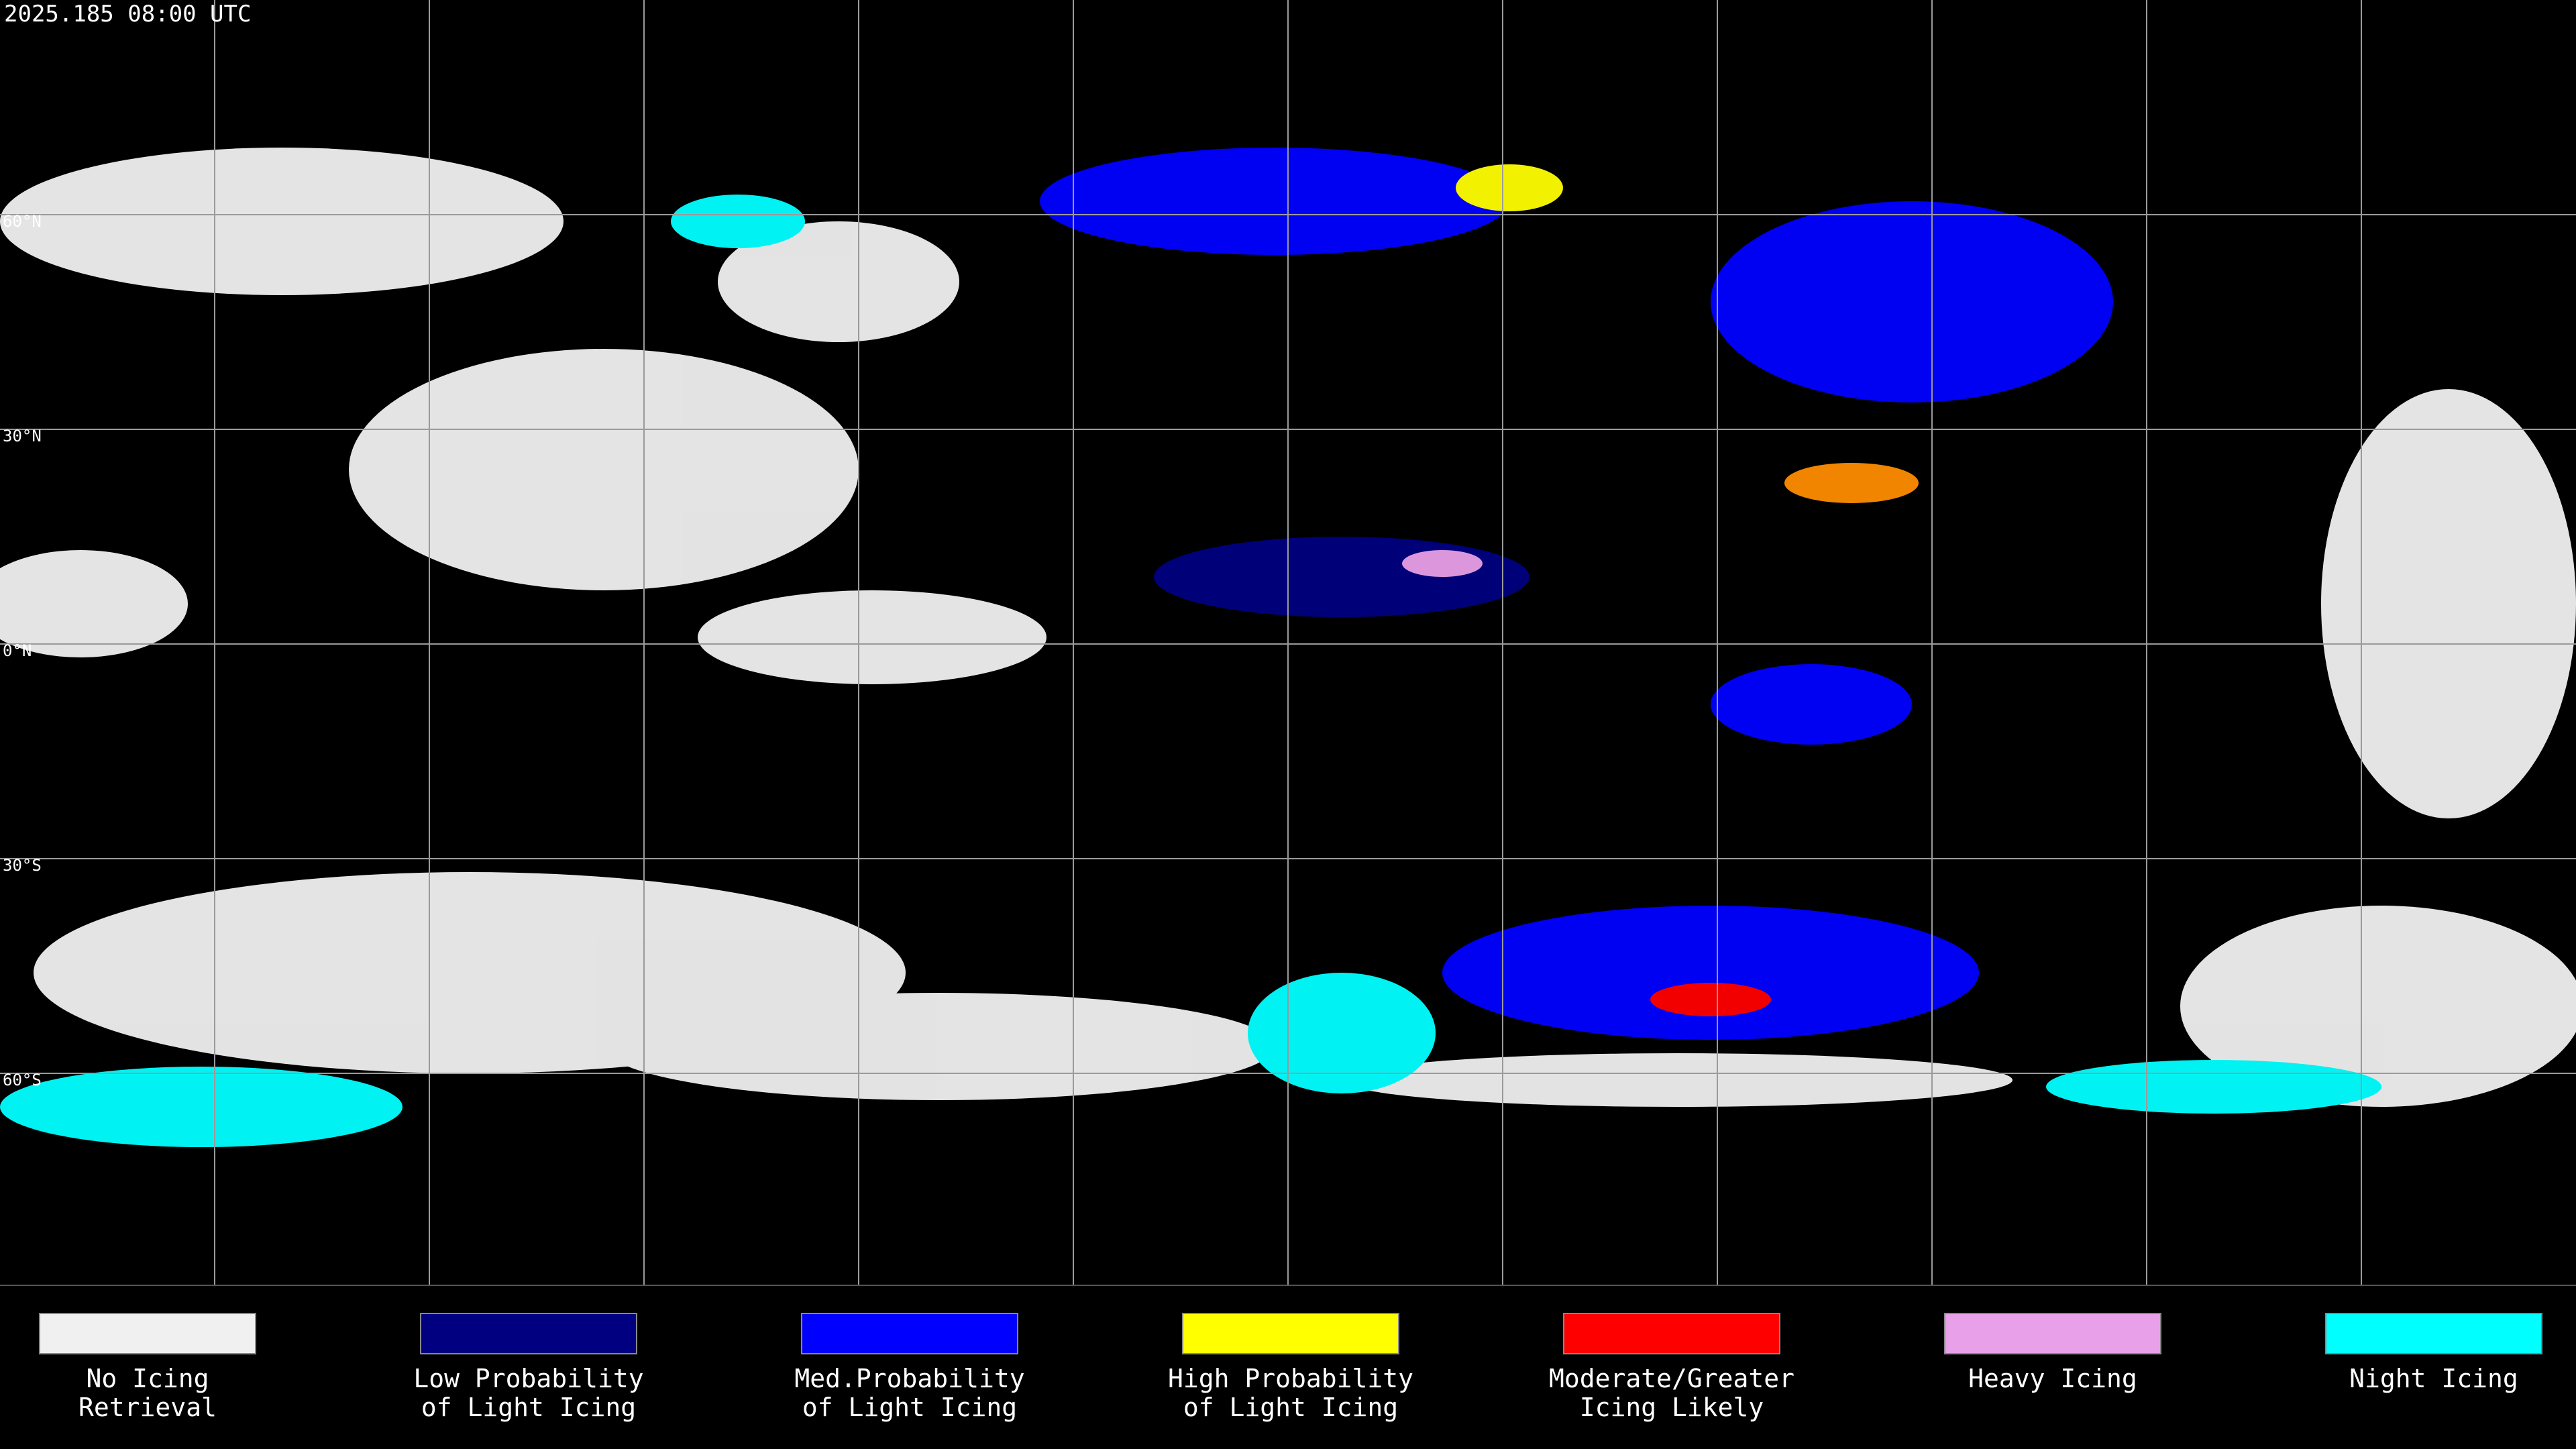 The height and width of the screenshot is (1449, 2576). Describe the element at coordinates (1671, 1378) in the screenshot. I see `legend-label: Moderate/Greater` at that location.